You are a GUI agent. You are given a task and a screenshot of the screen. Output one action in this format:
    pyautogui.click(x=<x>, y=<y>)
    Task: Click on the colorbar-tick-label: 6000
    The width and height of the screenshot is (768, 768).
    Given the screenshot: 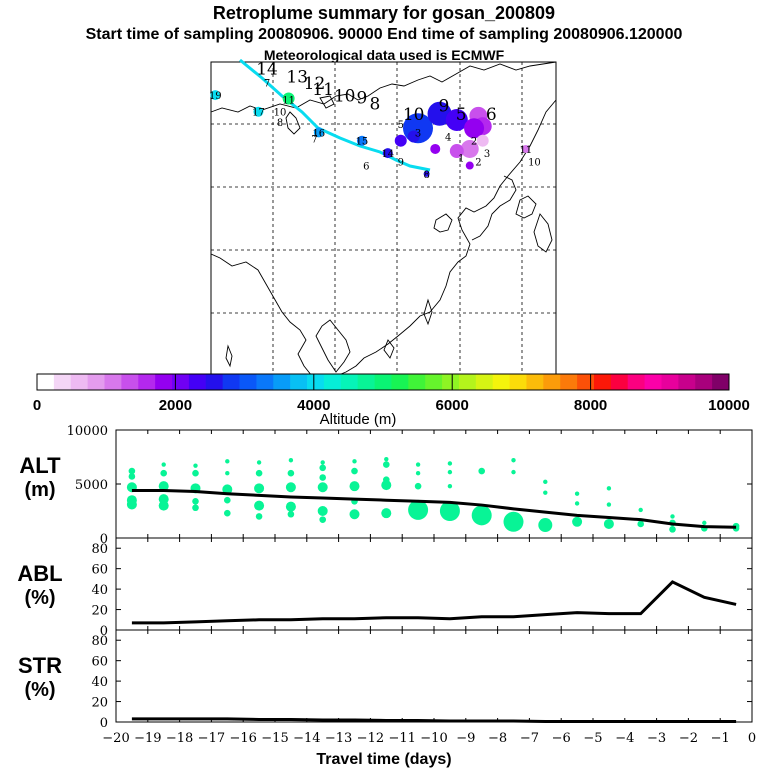 What is the action you would take?
    pyautogui.click(x=452, y=405)
    